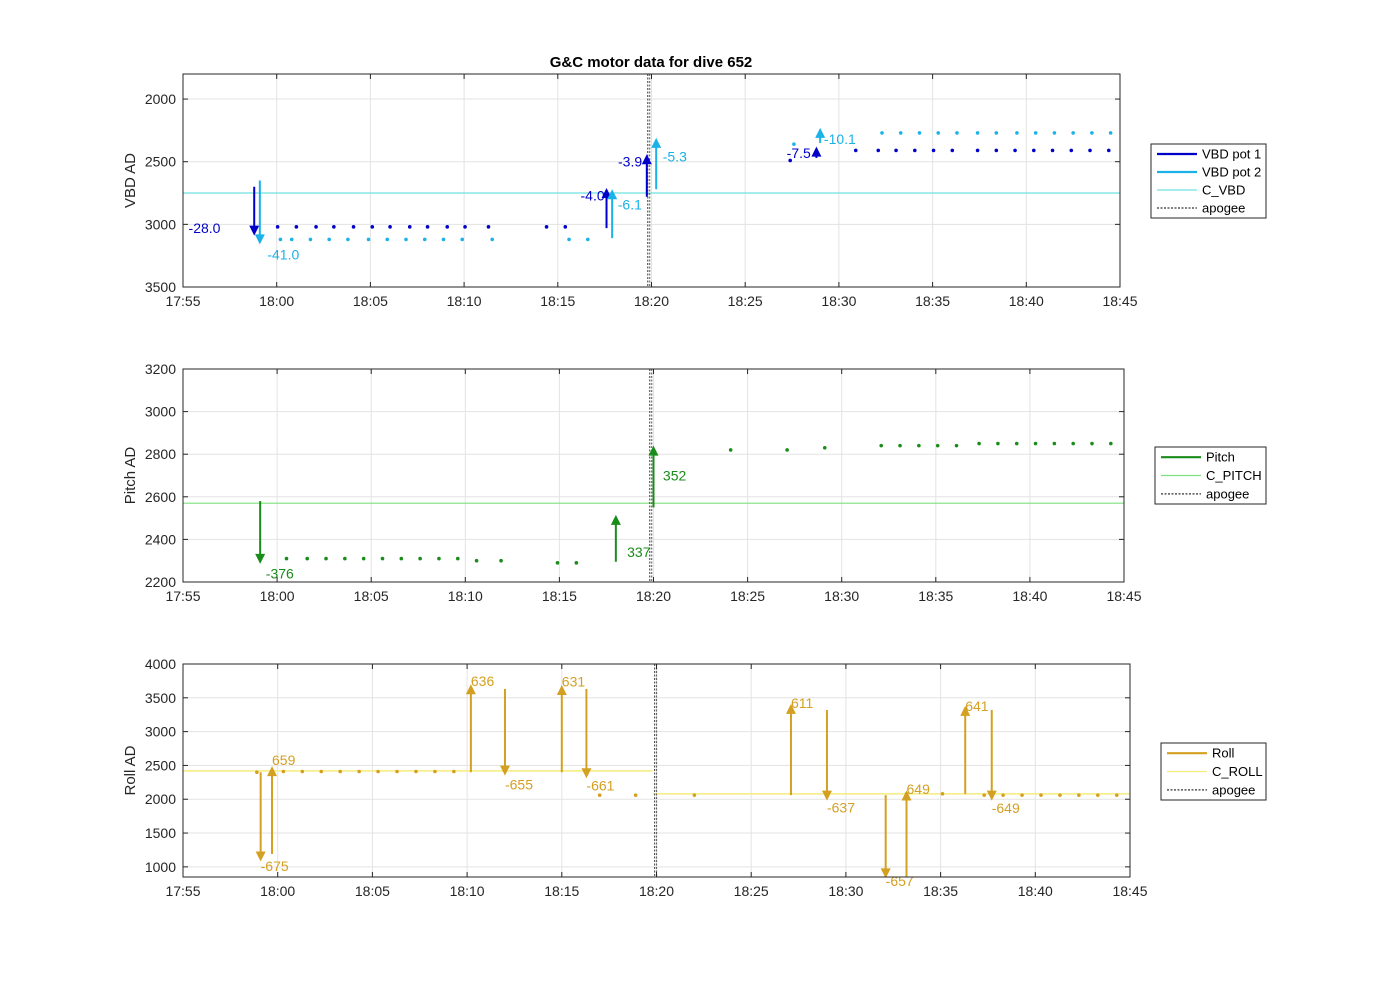 The width and height of the screenshot is (1400, 986). Describe the element at coordinates (1223, 190) in the screenshot. I see `legend-entry: C_VBD` at that location.